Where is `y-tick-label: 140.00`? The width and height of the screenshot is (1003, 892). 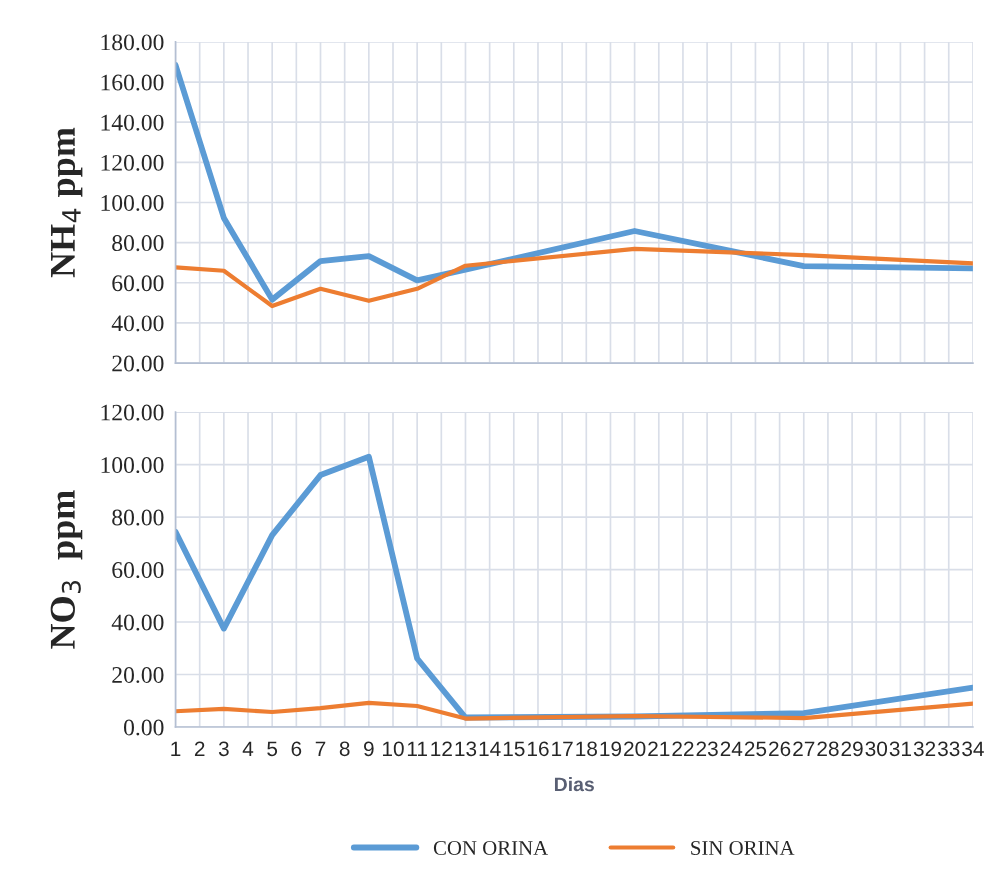 y-tick-label: 140.00 is located at coordinates (132, 122).